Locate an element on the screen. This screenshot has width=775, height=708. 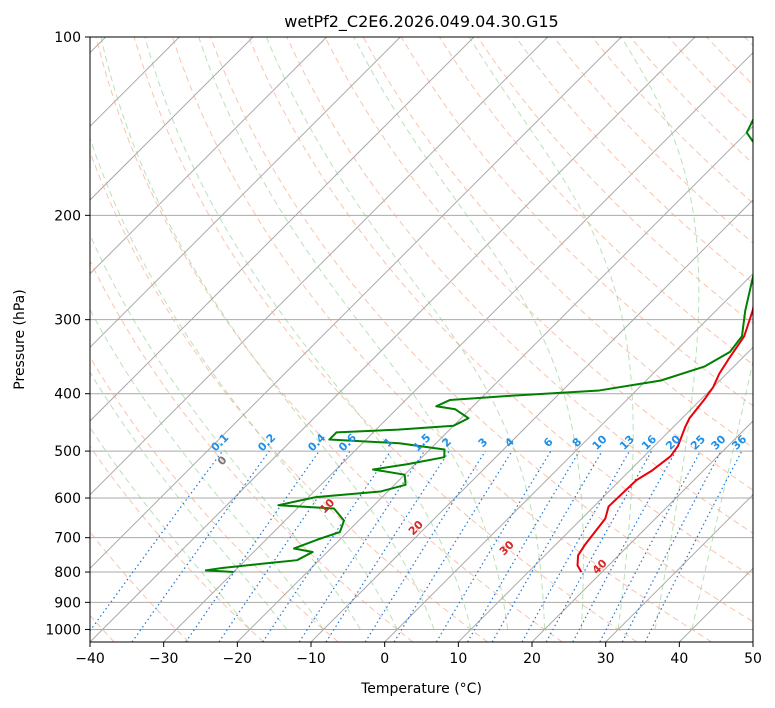
x-tick-label: −40 is located at coordinates (90, 659).